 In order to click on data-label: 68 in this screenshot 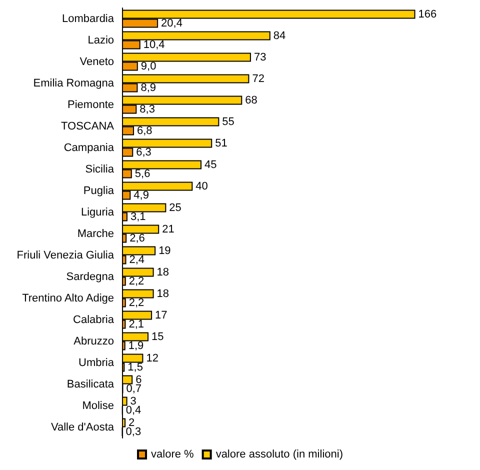, I will do `click(251, 100)`.